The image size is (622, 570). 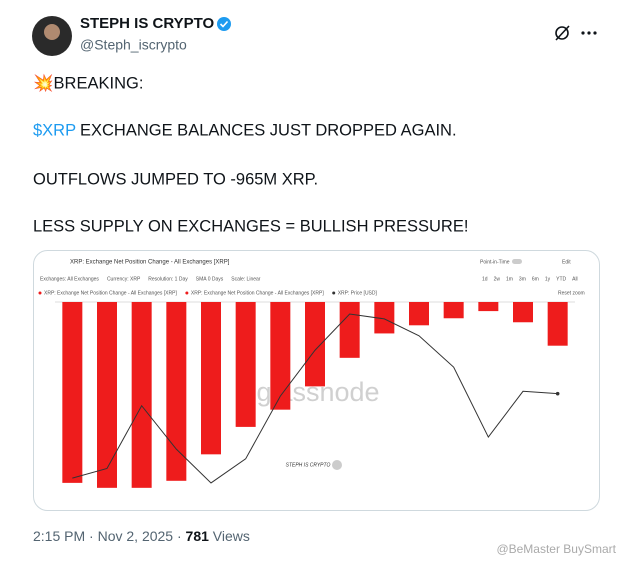 What do you see at coordinates (124, 279) in the screenshot?
I see `control: Currency: XRP` at bounding box center [124, 279].